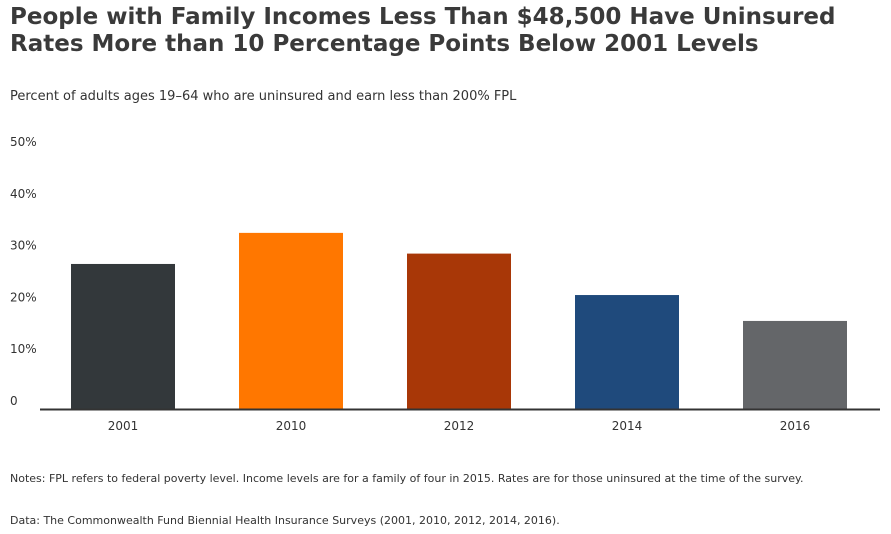 This screenshot has width=891, height=534. What do you see at coordinates (795, 426) in the screenshot?
I see `x-tick-label: 2016` at bounding box center [795, 426].